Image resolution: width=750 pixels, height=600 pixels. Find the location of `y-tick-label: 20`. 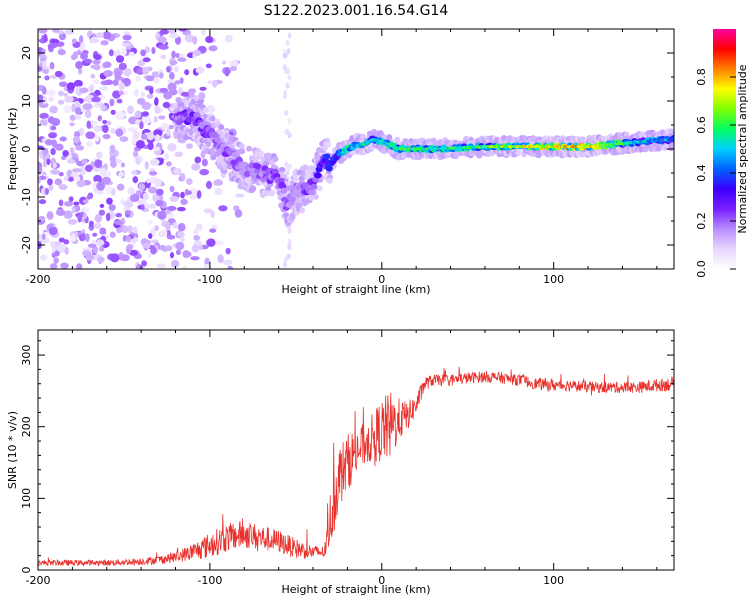

y-tick-label: 20 is located at coordinates (26, 53).